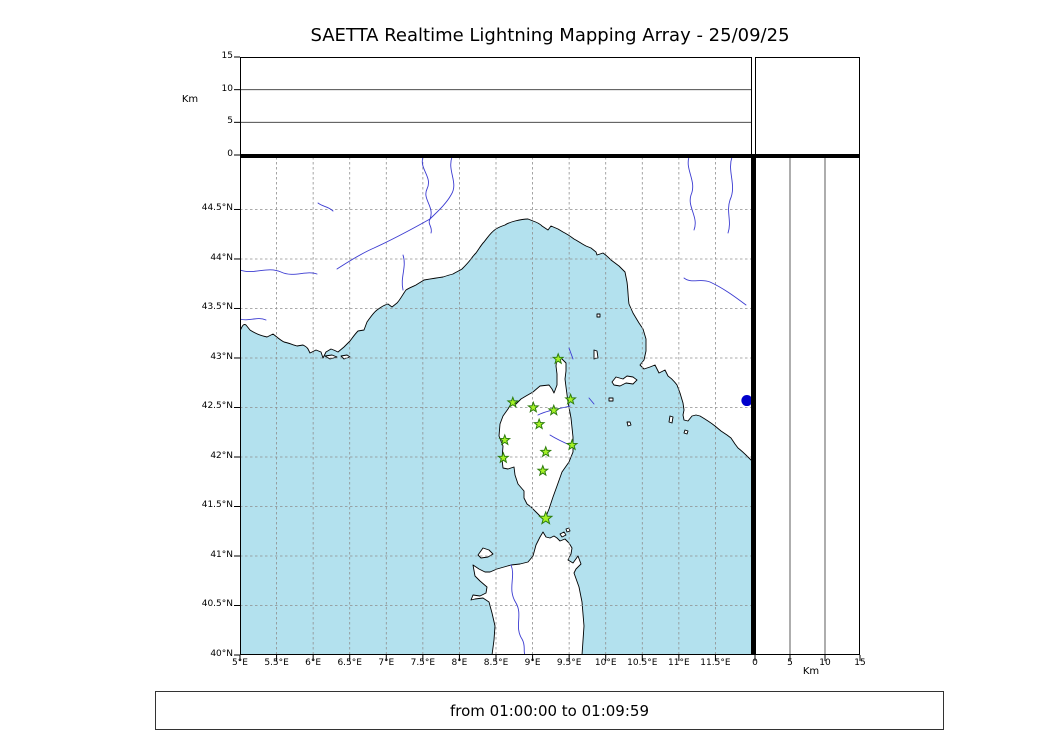 The image size is (1050, 750). I want to click on time-range-box: from 01:00:00 to 01:09:59, so click(549, 710).